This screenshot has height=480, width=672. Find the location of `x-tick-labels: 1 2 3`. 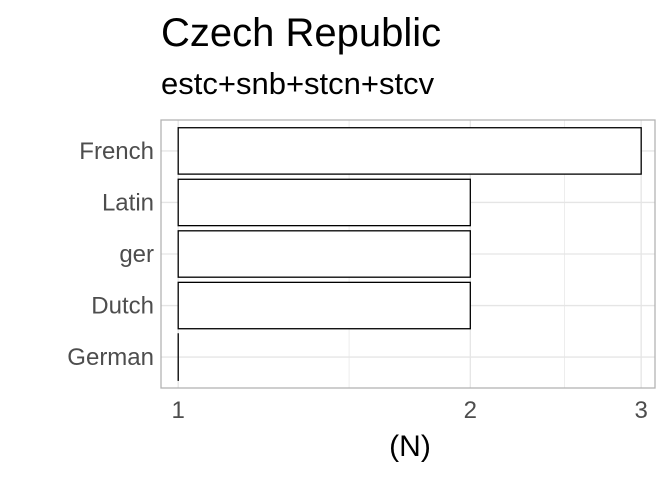

x-tick-labels: 1 2 3 is located at coordinates (410, 410).